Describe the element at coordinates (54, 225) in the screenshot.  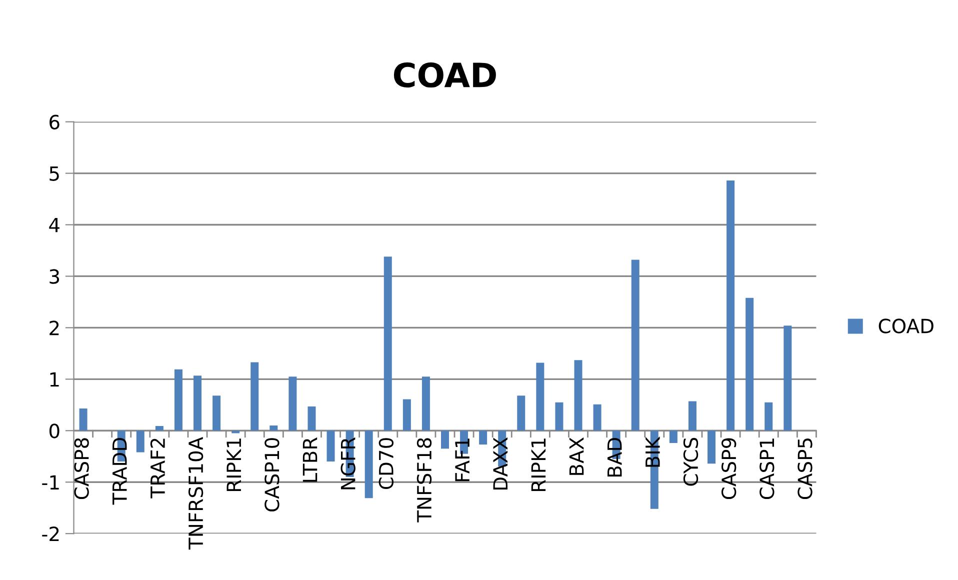
I see `y-tick-label: 4` at that location.